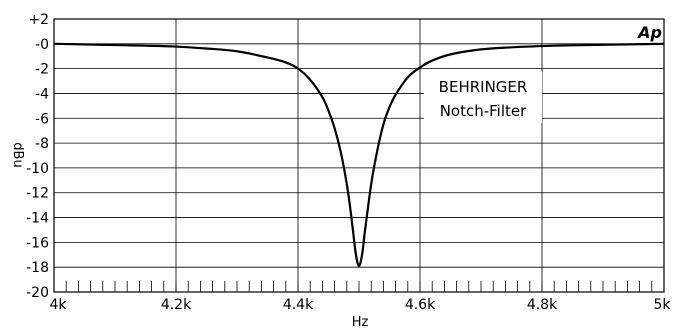  What do you see at coordinates (360, 321) in the screenshot?
I see `x-axis-label: Hz` at bounding box center [360, 321].